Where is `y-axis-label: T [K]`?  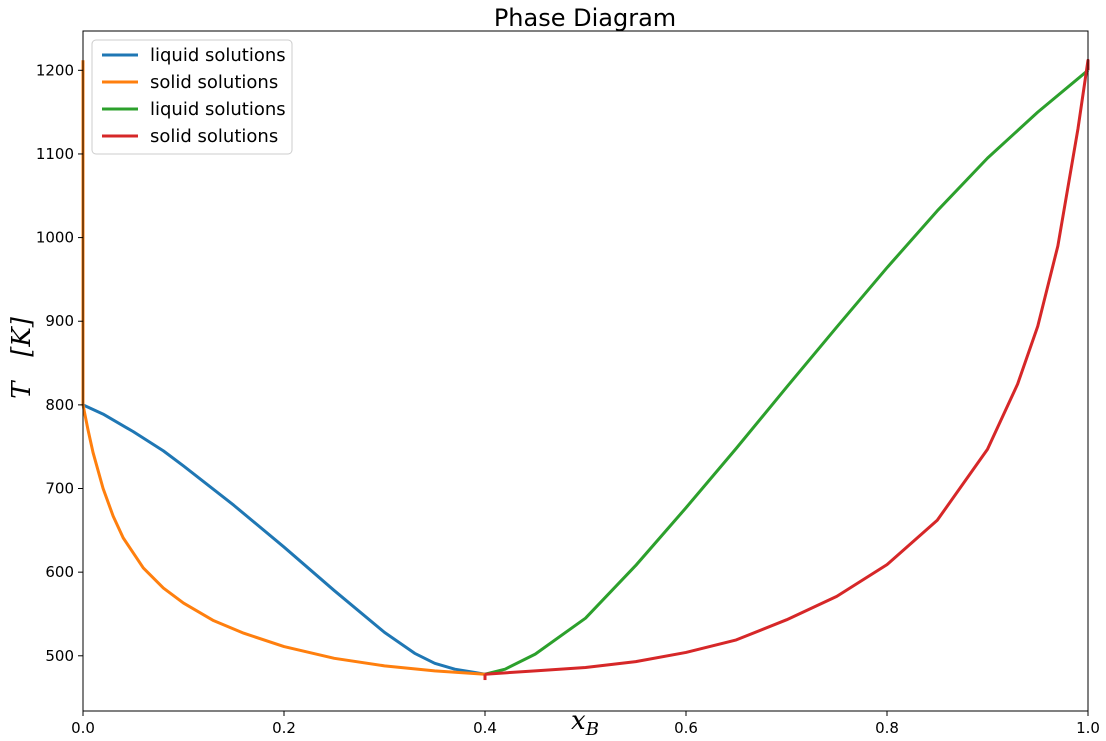 y-axis-label: T [K] is located at coordinates (22, 357).